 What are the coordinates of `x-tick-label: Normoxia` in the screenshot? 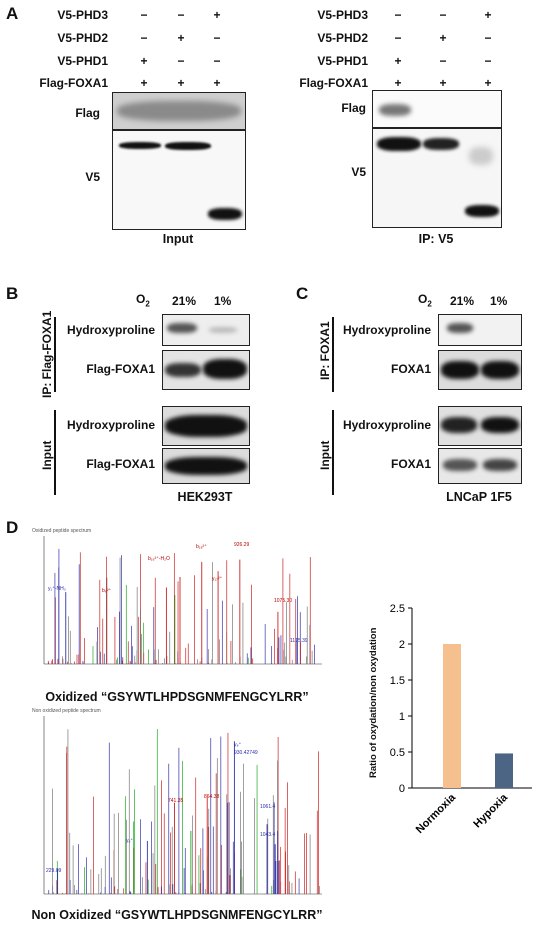 It's located at (436, 813).